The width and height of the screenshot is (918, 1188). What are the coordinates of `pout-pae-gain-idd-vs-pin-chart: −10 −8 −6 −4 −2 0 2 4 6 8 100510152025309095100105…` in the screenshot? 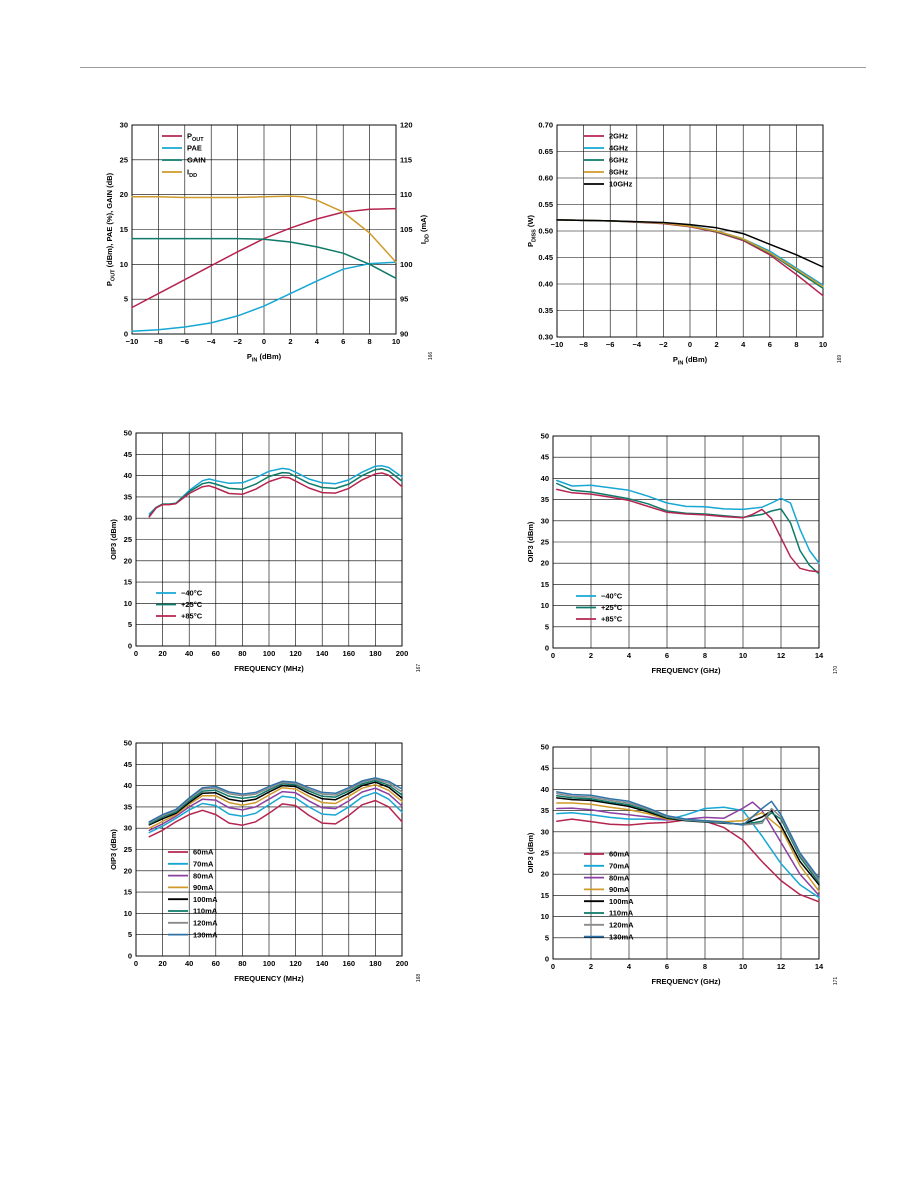 It's located at (269, 242).